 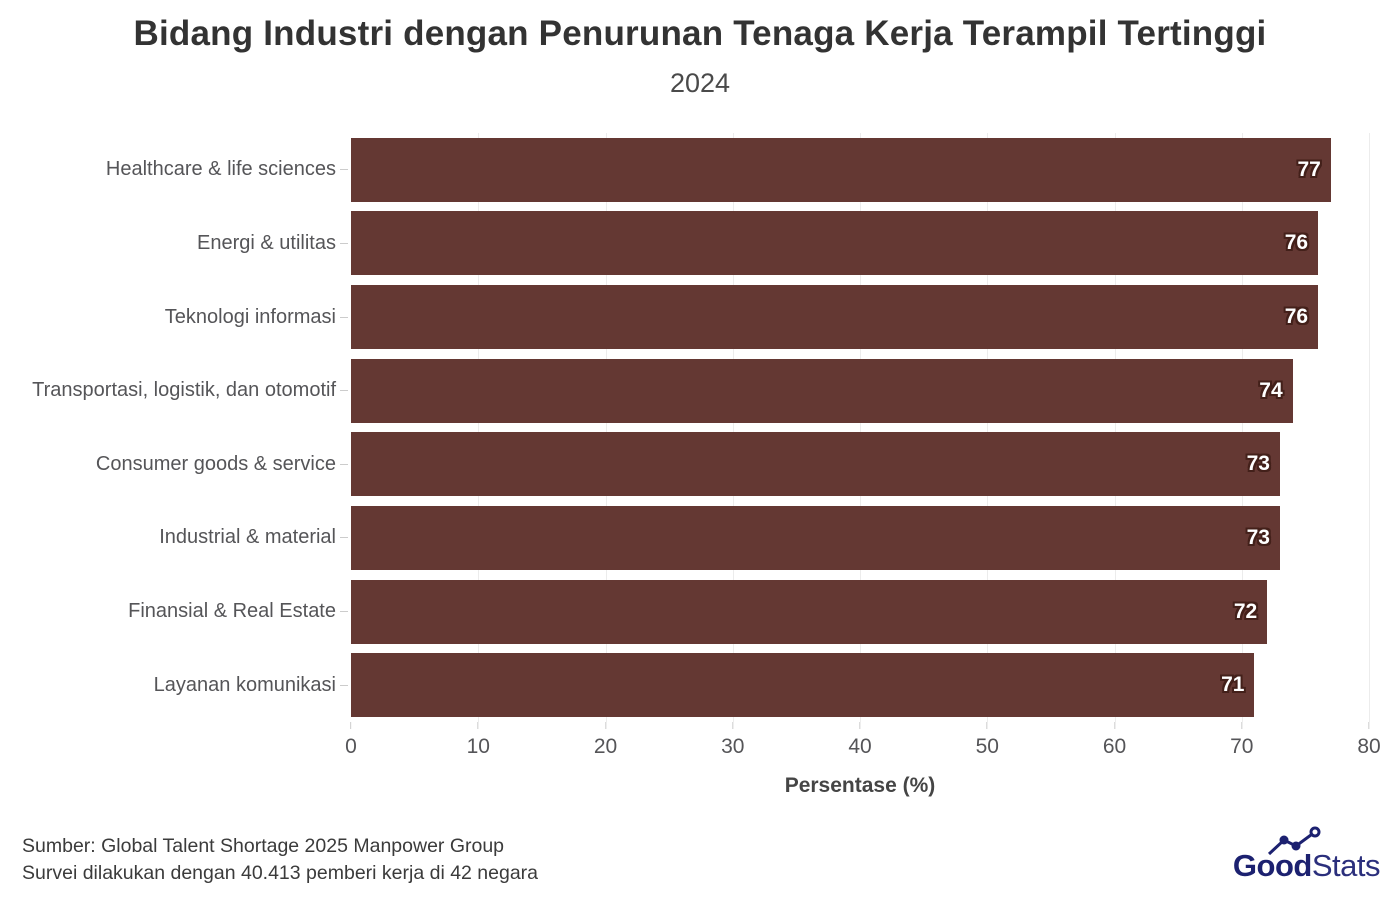 What do you see at coordinates (605, 746) in the screenshot?
I see `x-tick-label: 20` at bounding box center [605, 746].